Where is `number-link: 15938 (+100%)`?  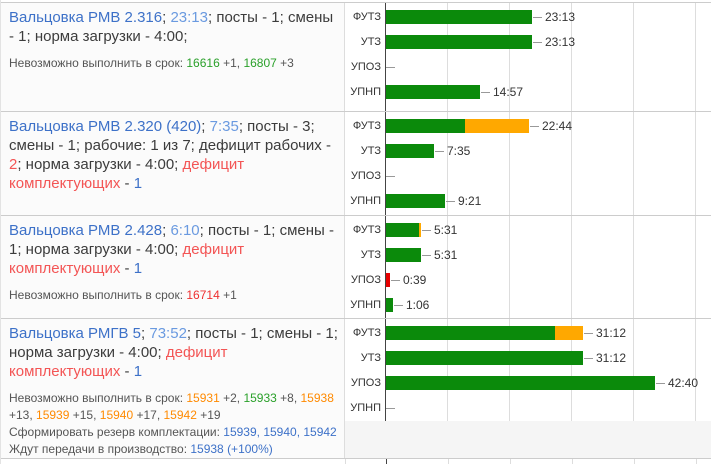 number-link: 15938 (+100%) is located at coordinates (231, 449).